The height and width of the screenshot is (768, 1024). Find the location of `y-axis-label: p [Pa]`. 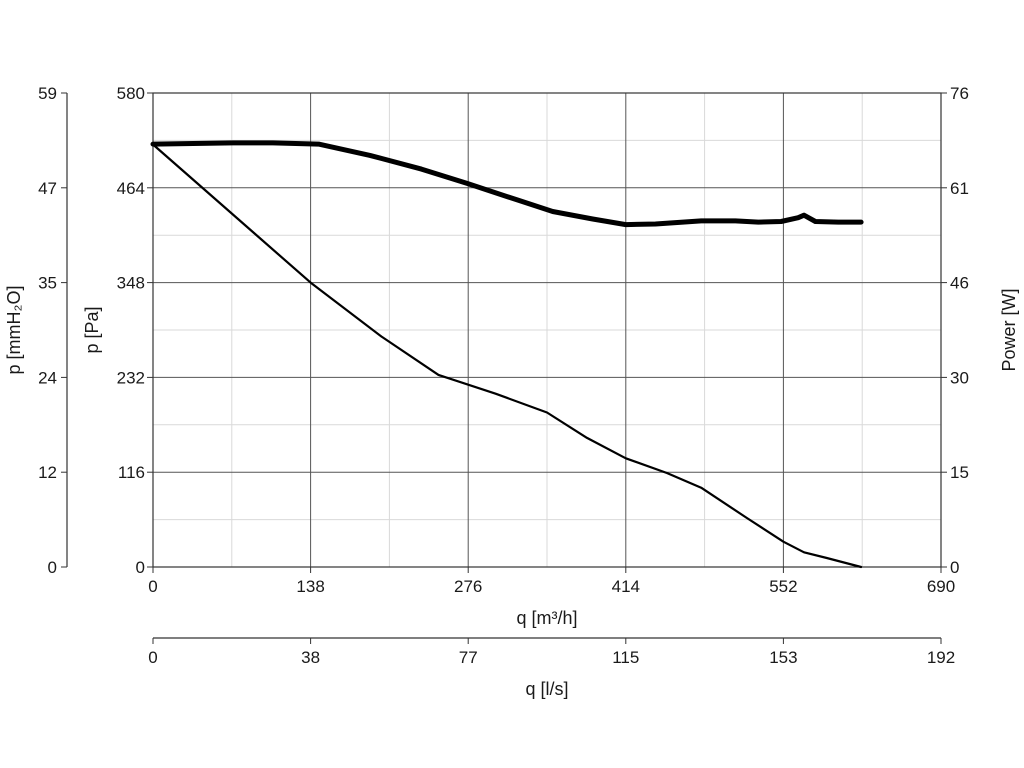

y-axis-label: p [Pa] is located at coordinates (92, 329).